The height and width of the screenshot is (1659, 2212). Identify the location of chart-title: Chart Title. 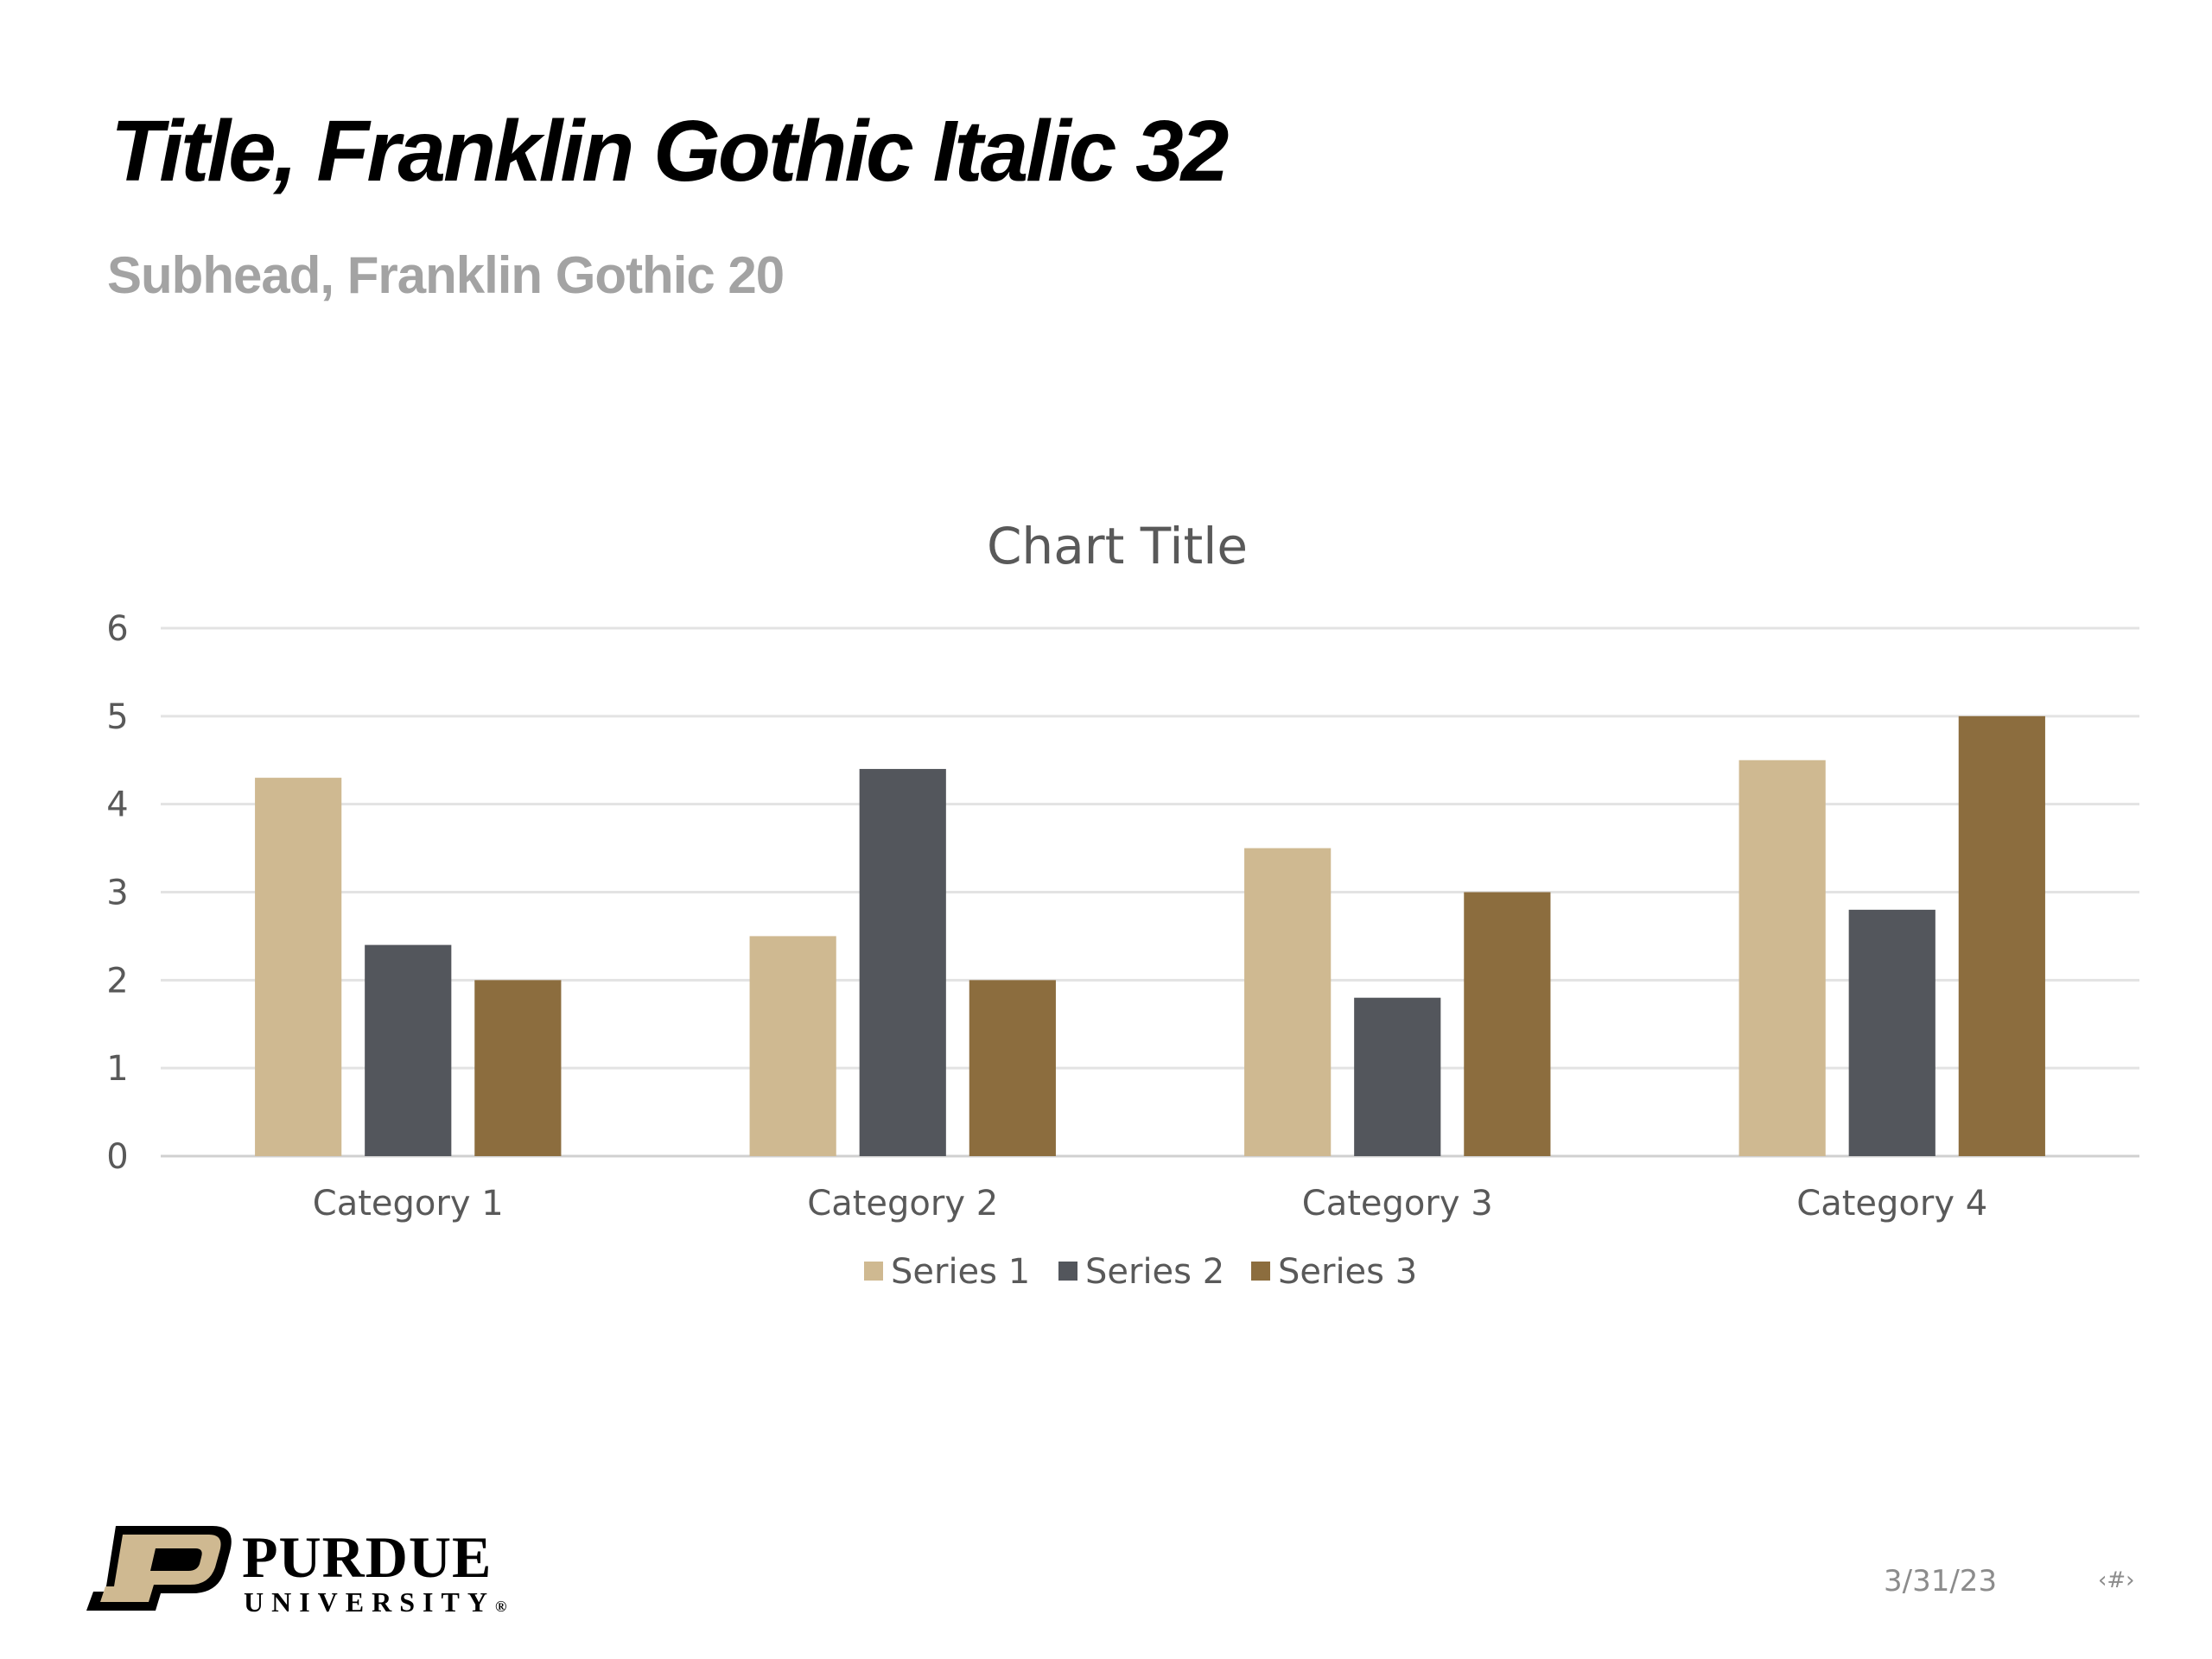
(1117, 546).